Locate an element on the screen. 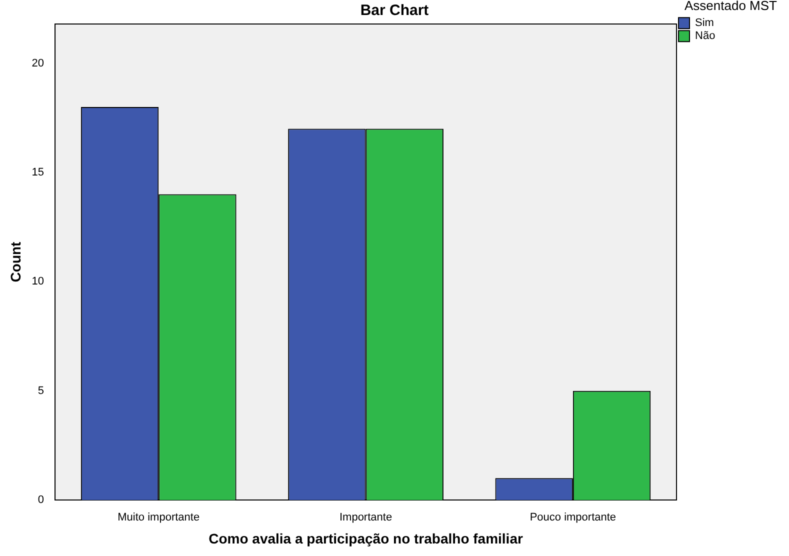  y-tick-label: 10 is located at coordinates (38, 282).